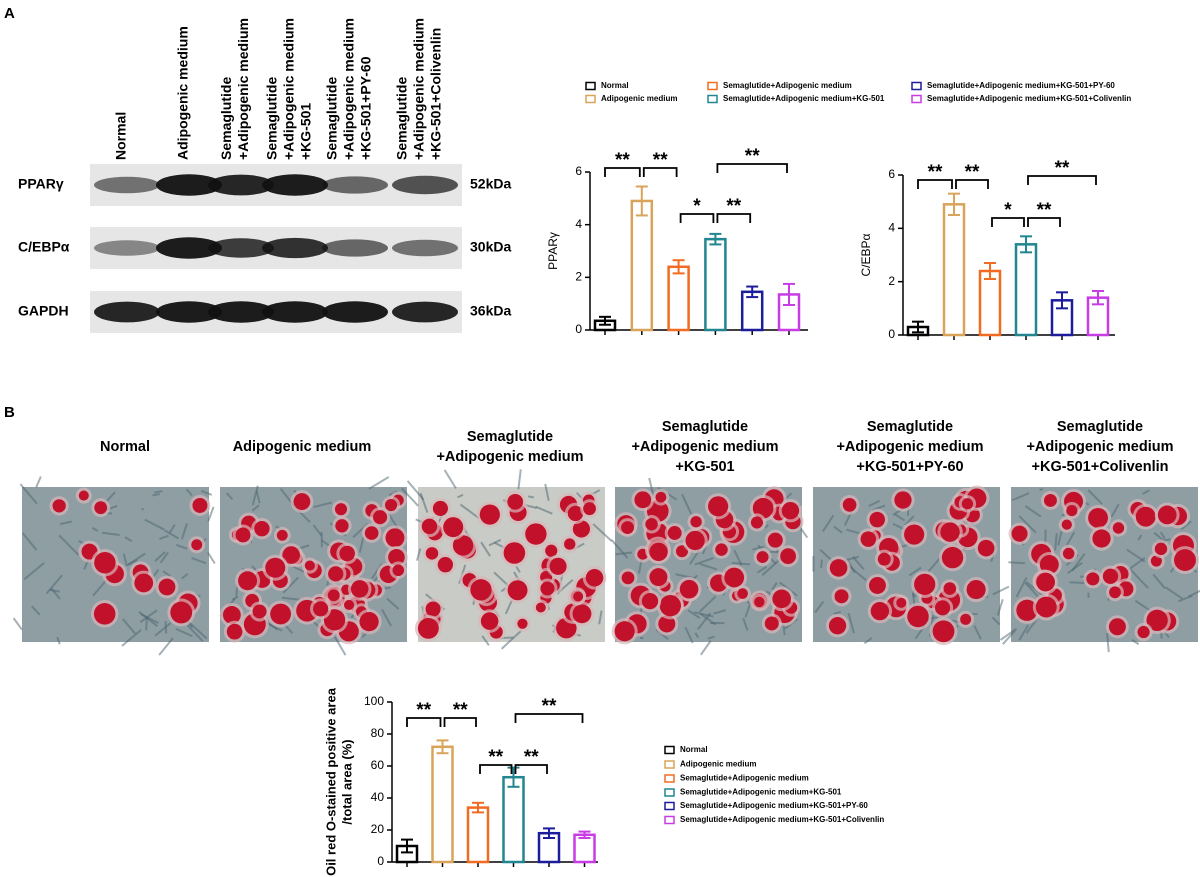 This screenshot has width=1200, height=877. I want to click on protein-label: GAPDH, so click(43, 311).